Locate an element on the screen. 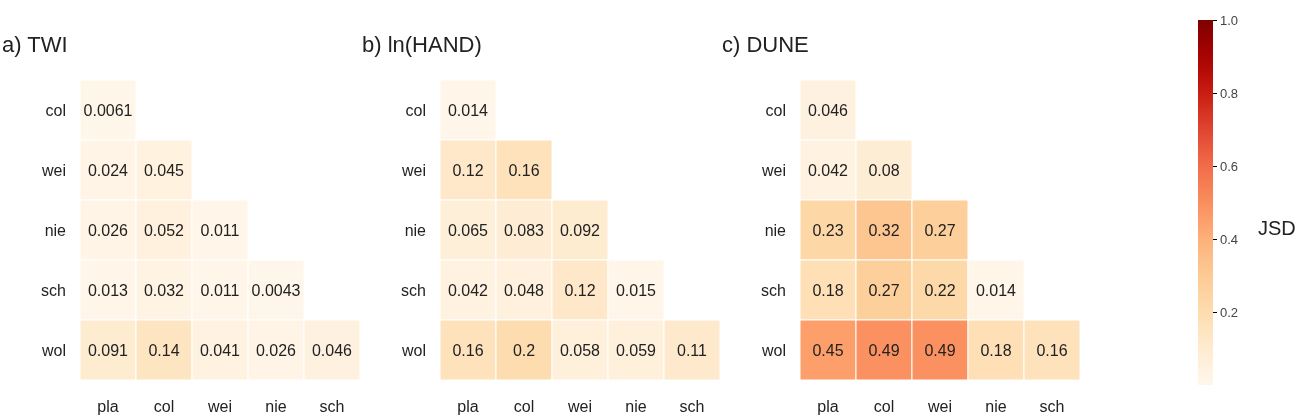  data-label: 0.0061 is located at coordinates (108, 110).